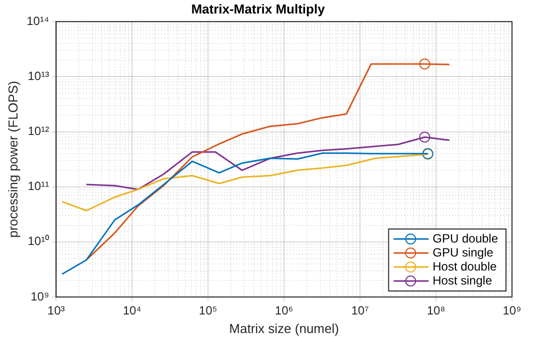 This screenshot has height=337, width=560. Describe the element at coordinates (360, 311) in the screenshot. I see `x-tick-label: 10⁷` at that location.